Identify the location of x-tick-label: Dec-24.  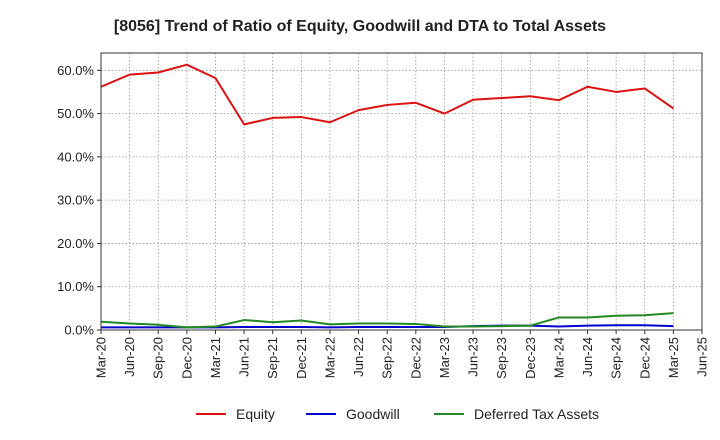
(644, 358).